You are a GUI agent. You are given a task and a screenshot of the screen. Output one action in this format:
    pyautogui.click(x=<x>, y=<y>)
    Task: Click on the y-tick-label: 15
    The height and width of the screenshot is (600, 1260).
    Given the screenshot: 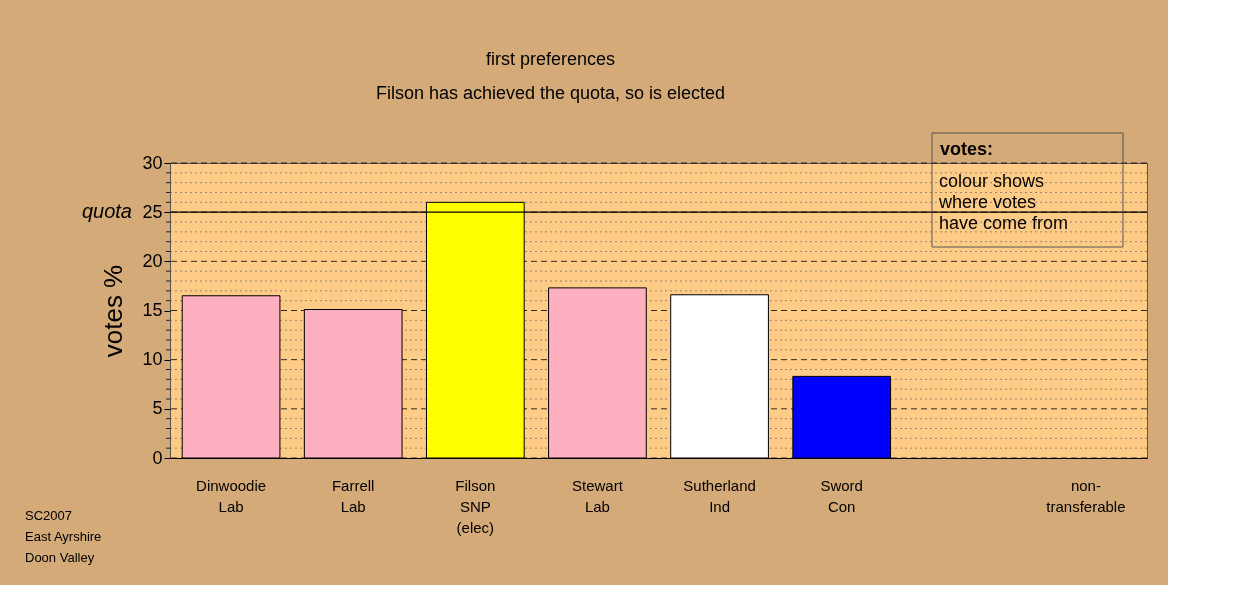 What is the action you would take?
    pyautogui.click(x=152, y=310)
    